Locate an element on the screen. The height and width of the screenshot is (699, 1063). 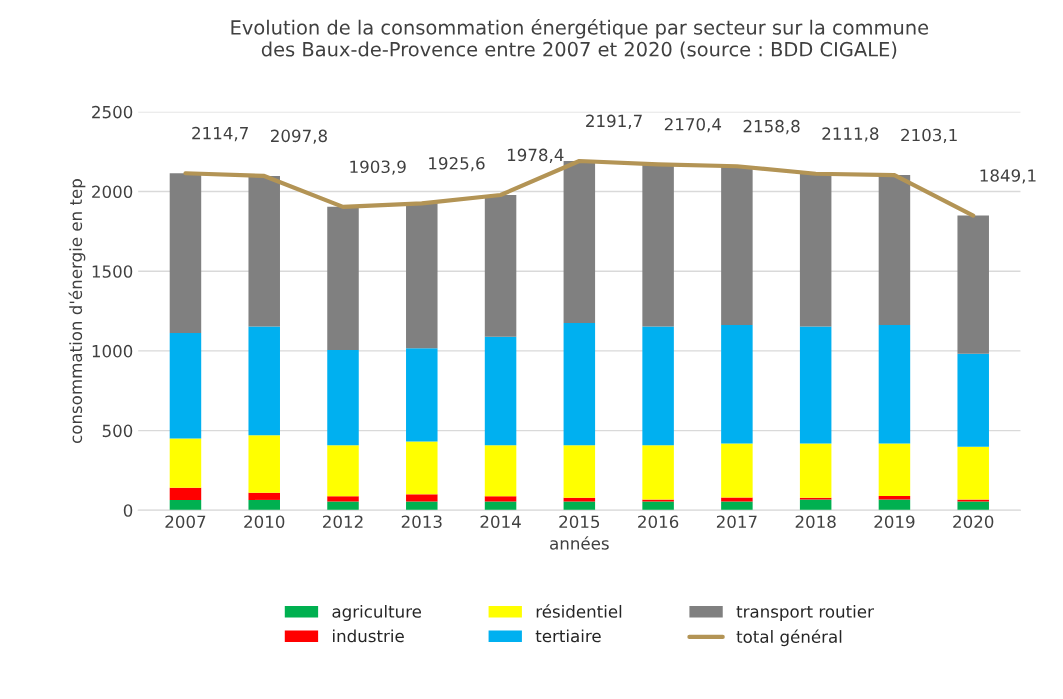
x-tick-label: 2018 is located at coordinates (815, 522).